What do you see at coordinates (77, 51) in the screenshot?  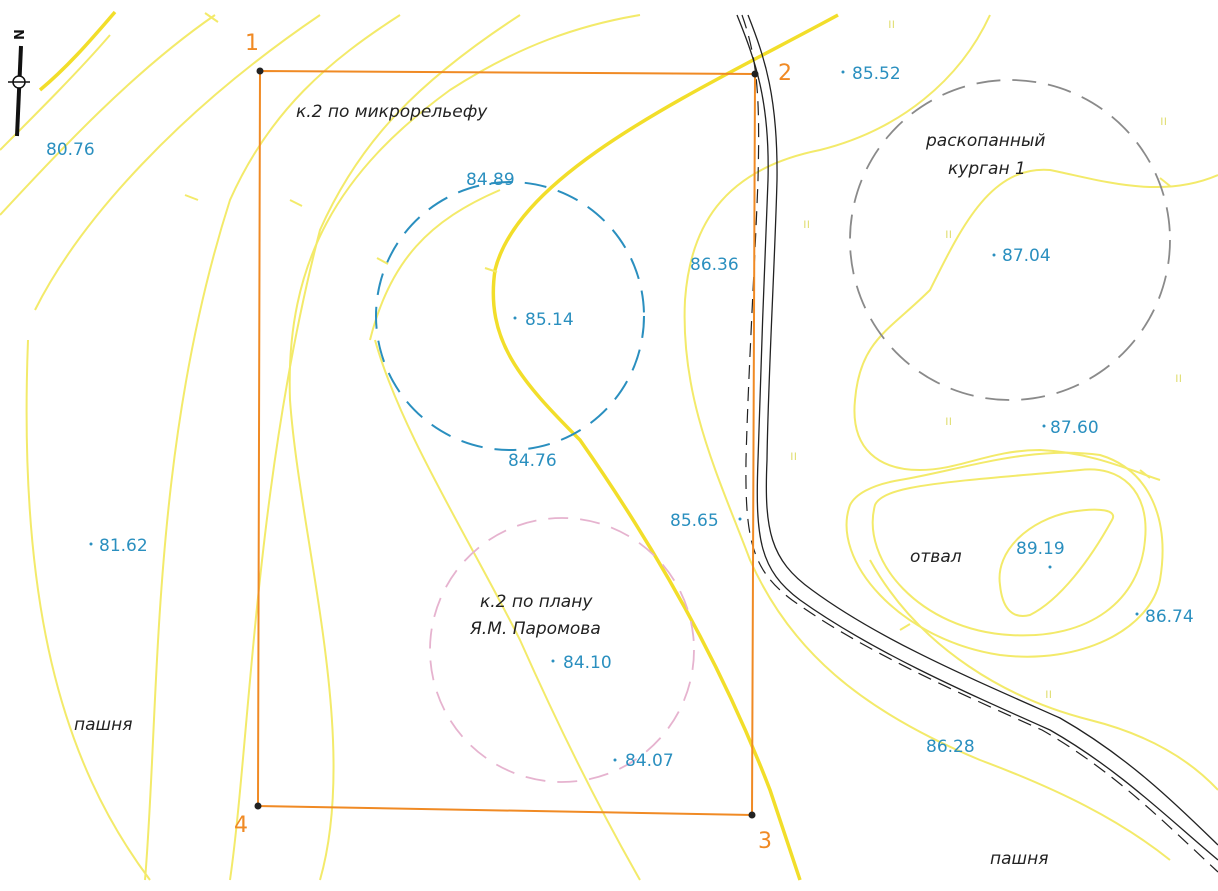 I see `contour-top-left-bold` at bounding box center [77, 51].